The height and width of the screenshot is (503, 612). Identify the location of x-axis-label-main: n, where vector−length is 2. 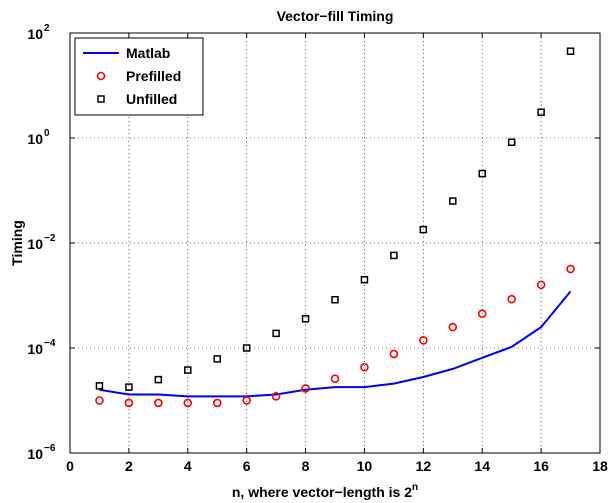
(322, 492).